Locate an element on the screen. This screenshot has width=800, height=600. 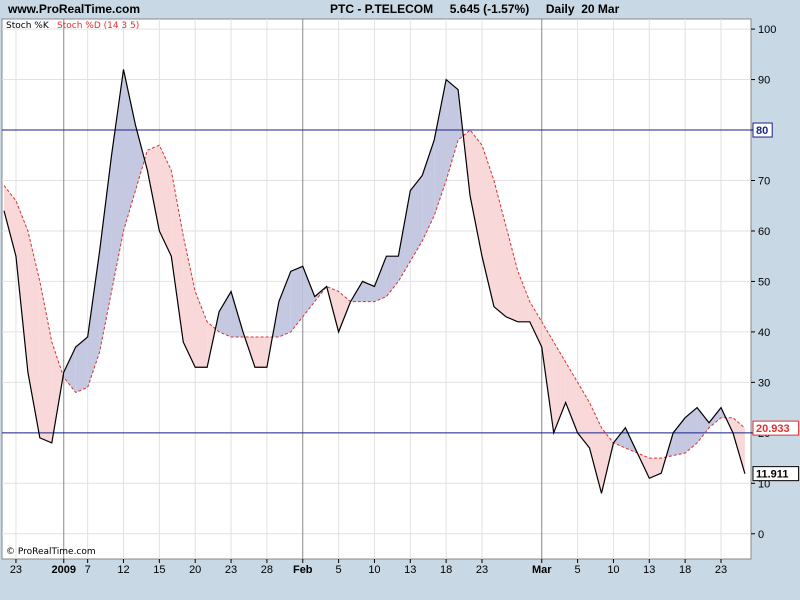
site-name: www.ProRealTime.com is located at coordinates (74, 9).